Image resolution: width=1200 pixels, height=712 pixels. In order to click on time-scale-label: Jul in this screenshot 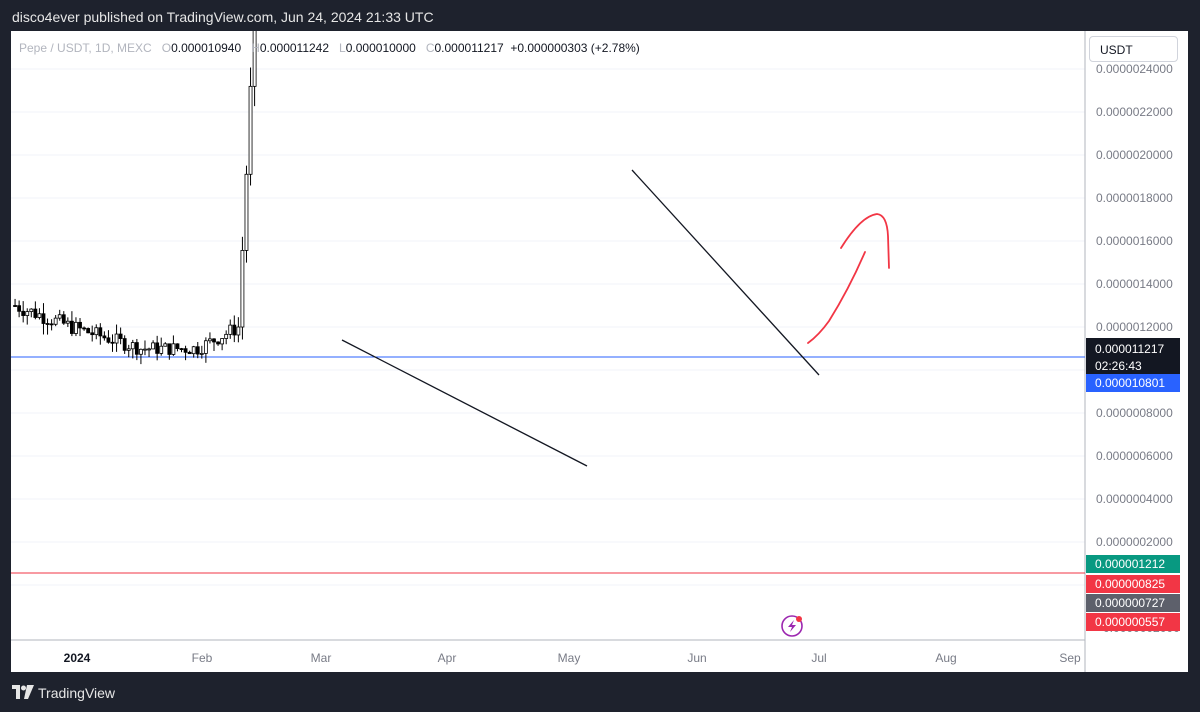, I will do `click(818, 658)`.